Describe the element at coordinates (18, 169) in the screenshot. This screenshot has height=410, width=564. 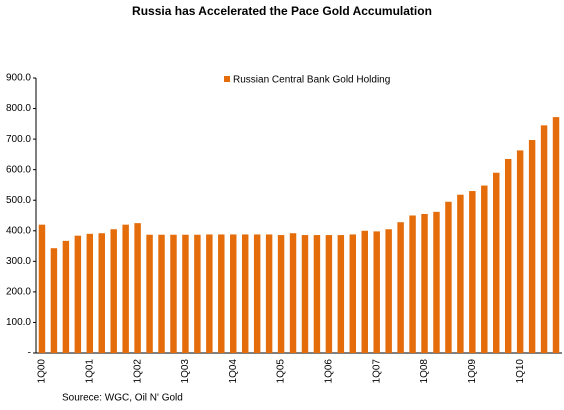
I see `y-tick-label: 600.0` at that location.